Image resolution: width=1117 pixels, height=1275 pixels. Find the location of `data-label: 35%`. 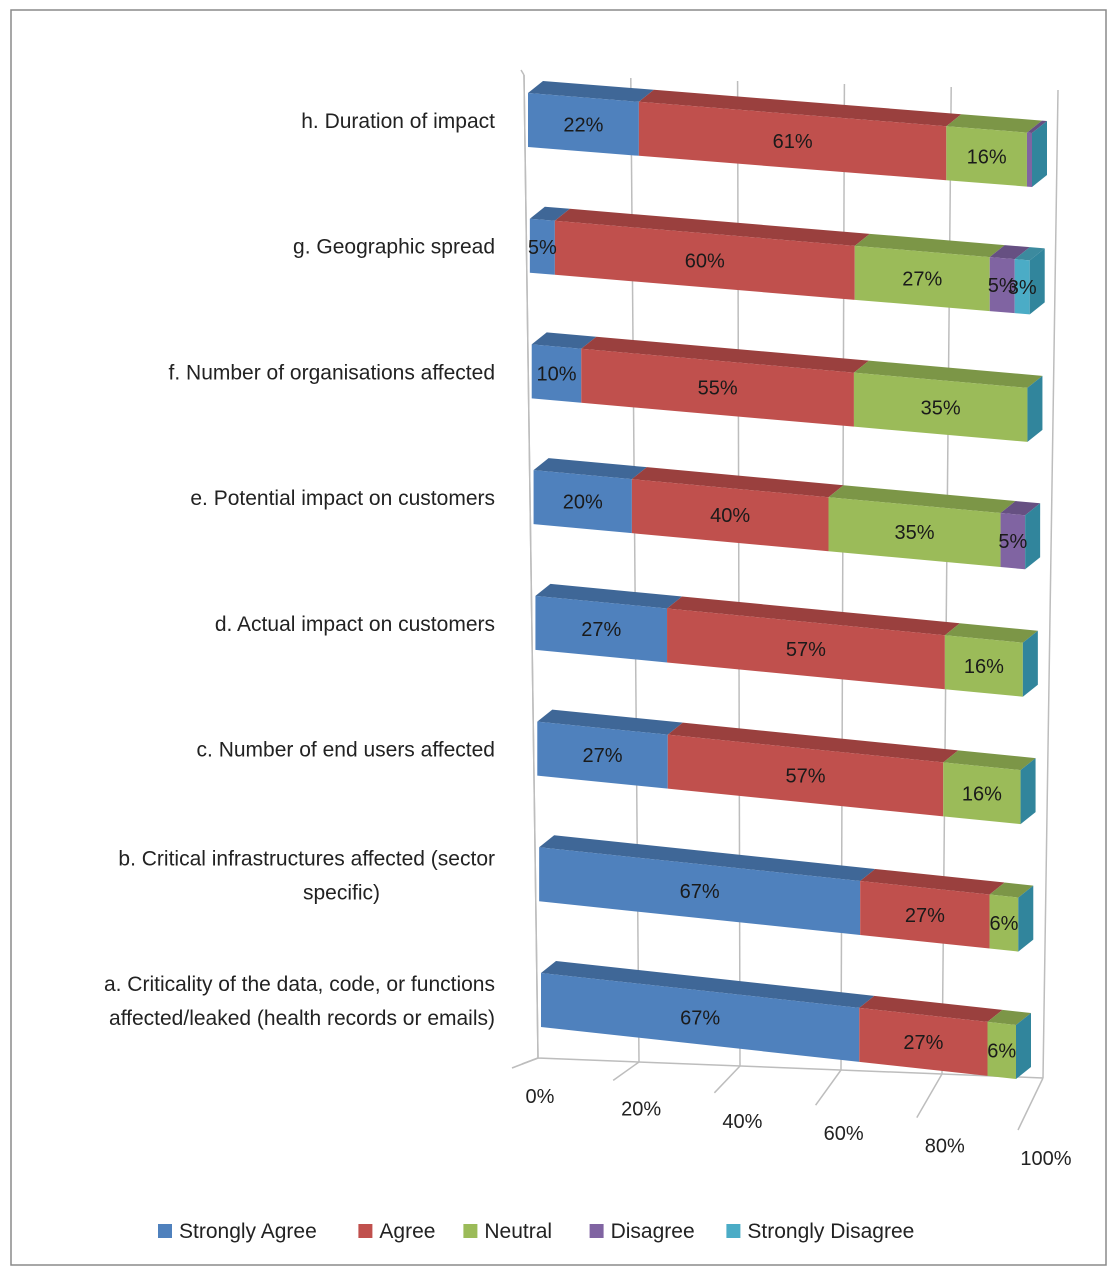

data-label: 35% is located at coordinates (941, 408).